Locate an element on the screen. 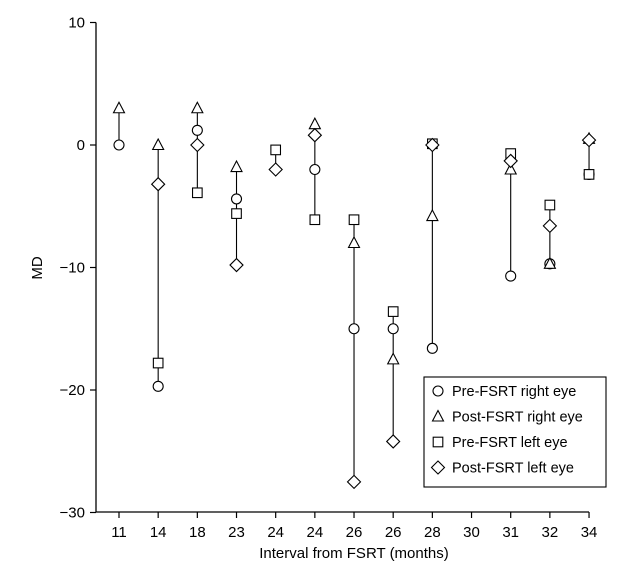 The width and height of the screenshot is (618, 565). y-tick-label: −30 is located at coordinates (72, 513).